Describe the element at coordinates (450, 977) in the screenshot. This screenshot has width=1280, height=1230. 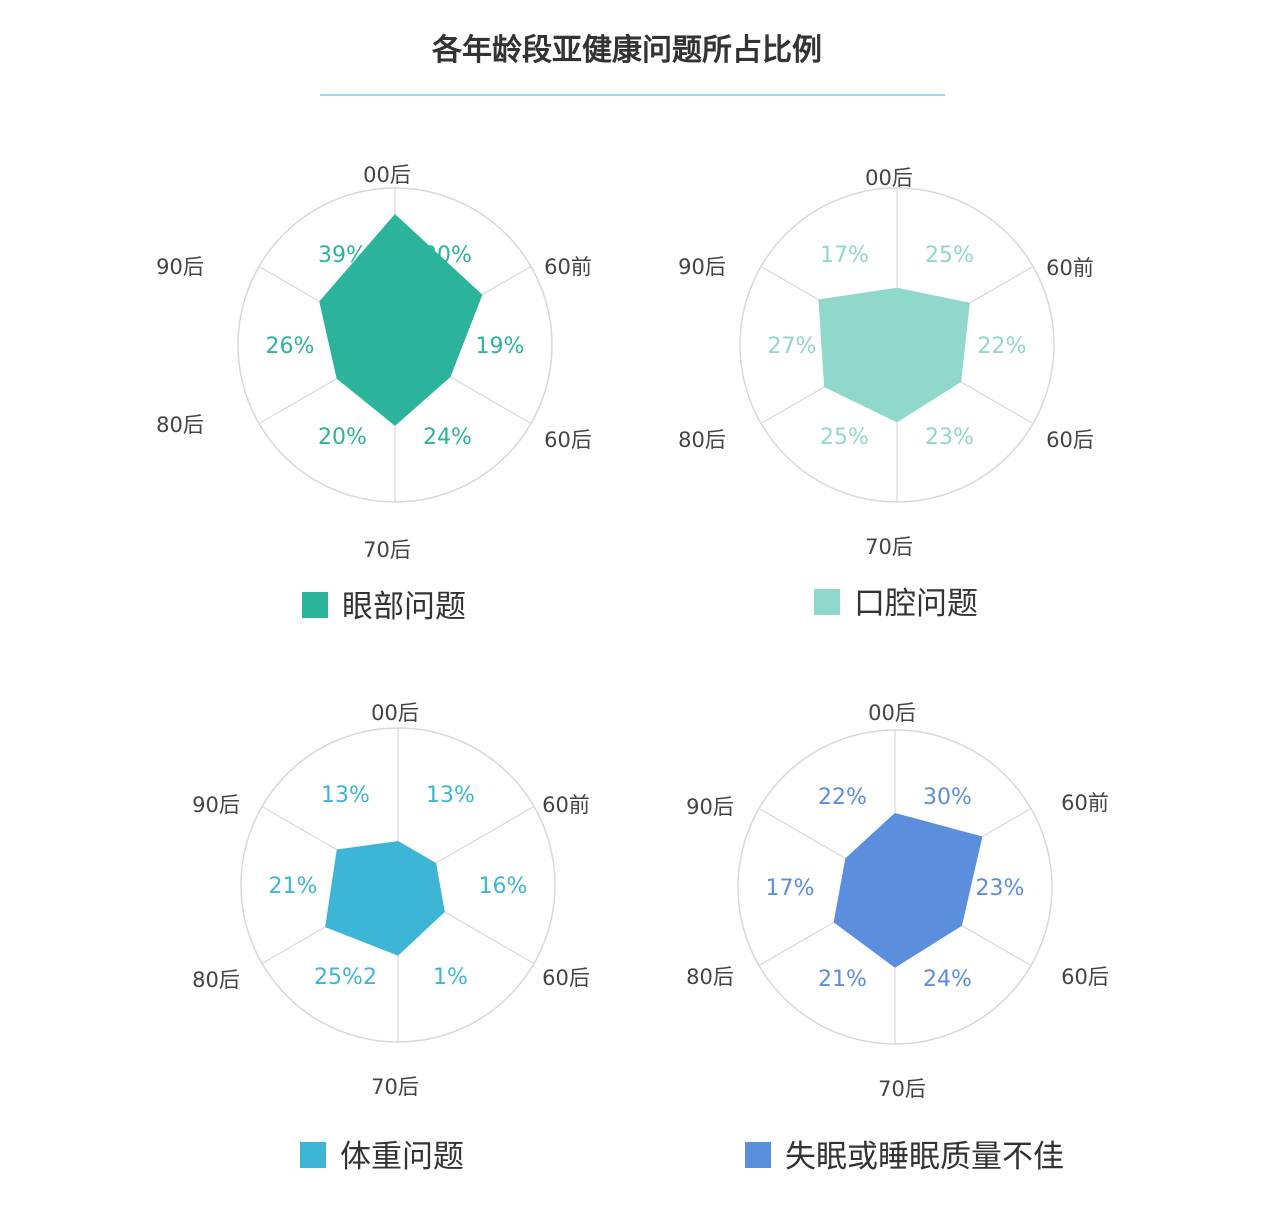
I see `data-label: 1%` at that location.